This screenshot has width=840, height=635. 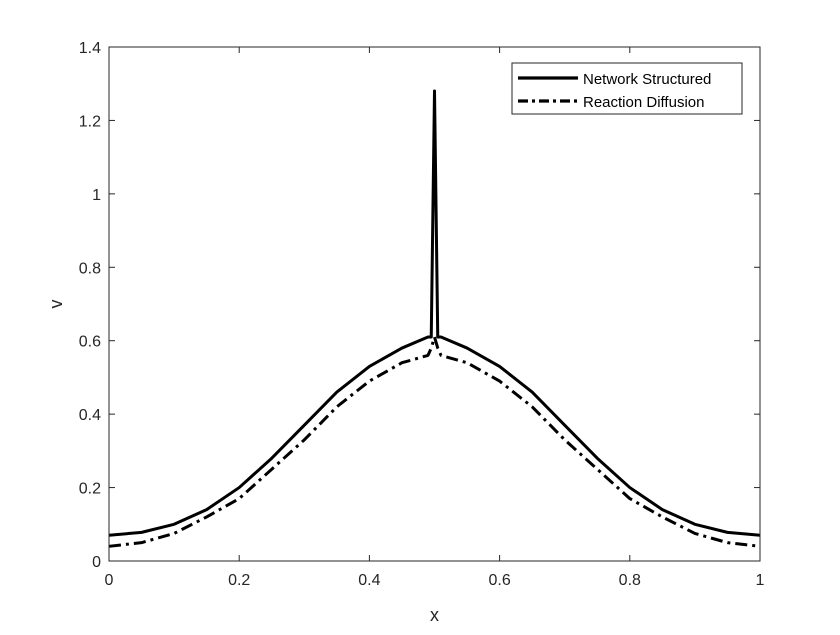 What do you see at coordinates (647, 79) in the screenshot?
I see `legend-label-network-structured: Network Structured` at bounding box center [647, 79].